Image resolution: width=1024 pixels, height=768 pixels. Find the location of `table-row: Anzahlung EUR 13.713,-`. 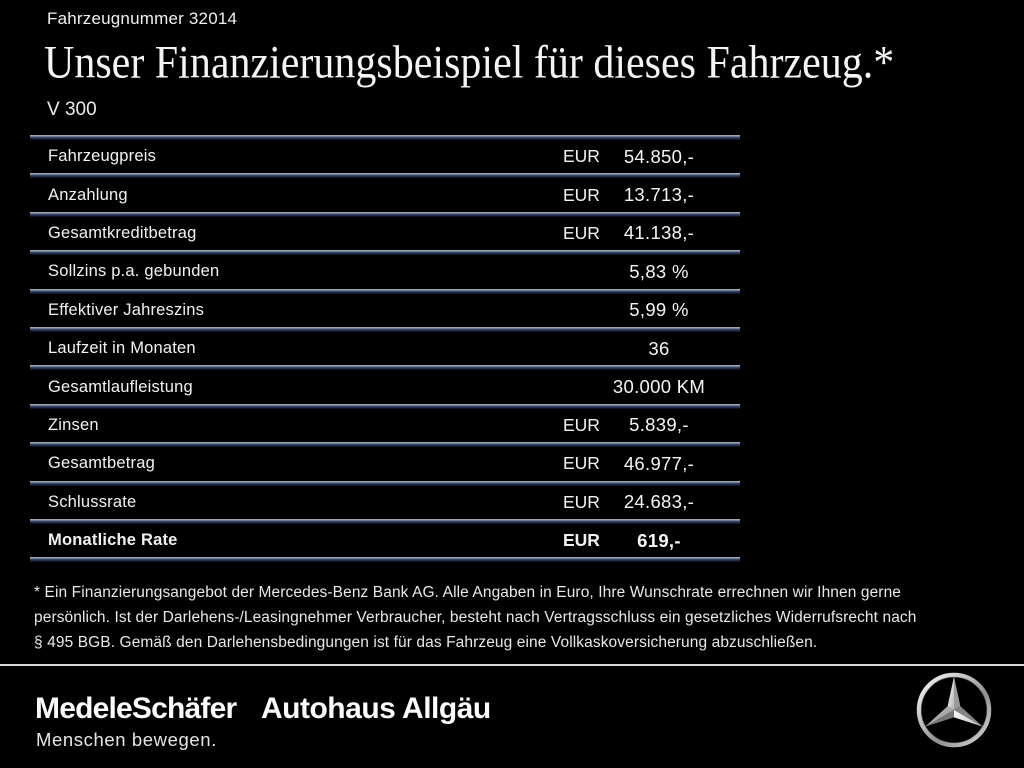

table-row: Anzahlung EUR 13.713,- is located at coordinates (385, 194).